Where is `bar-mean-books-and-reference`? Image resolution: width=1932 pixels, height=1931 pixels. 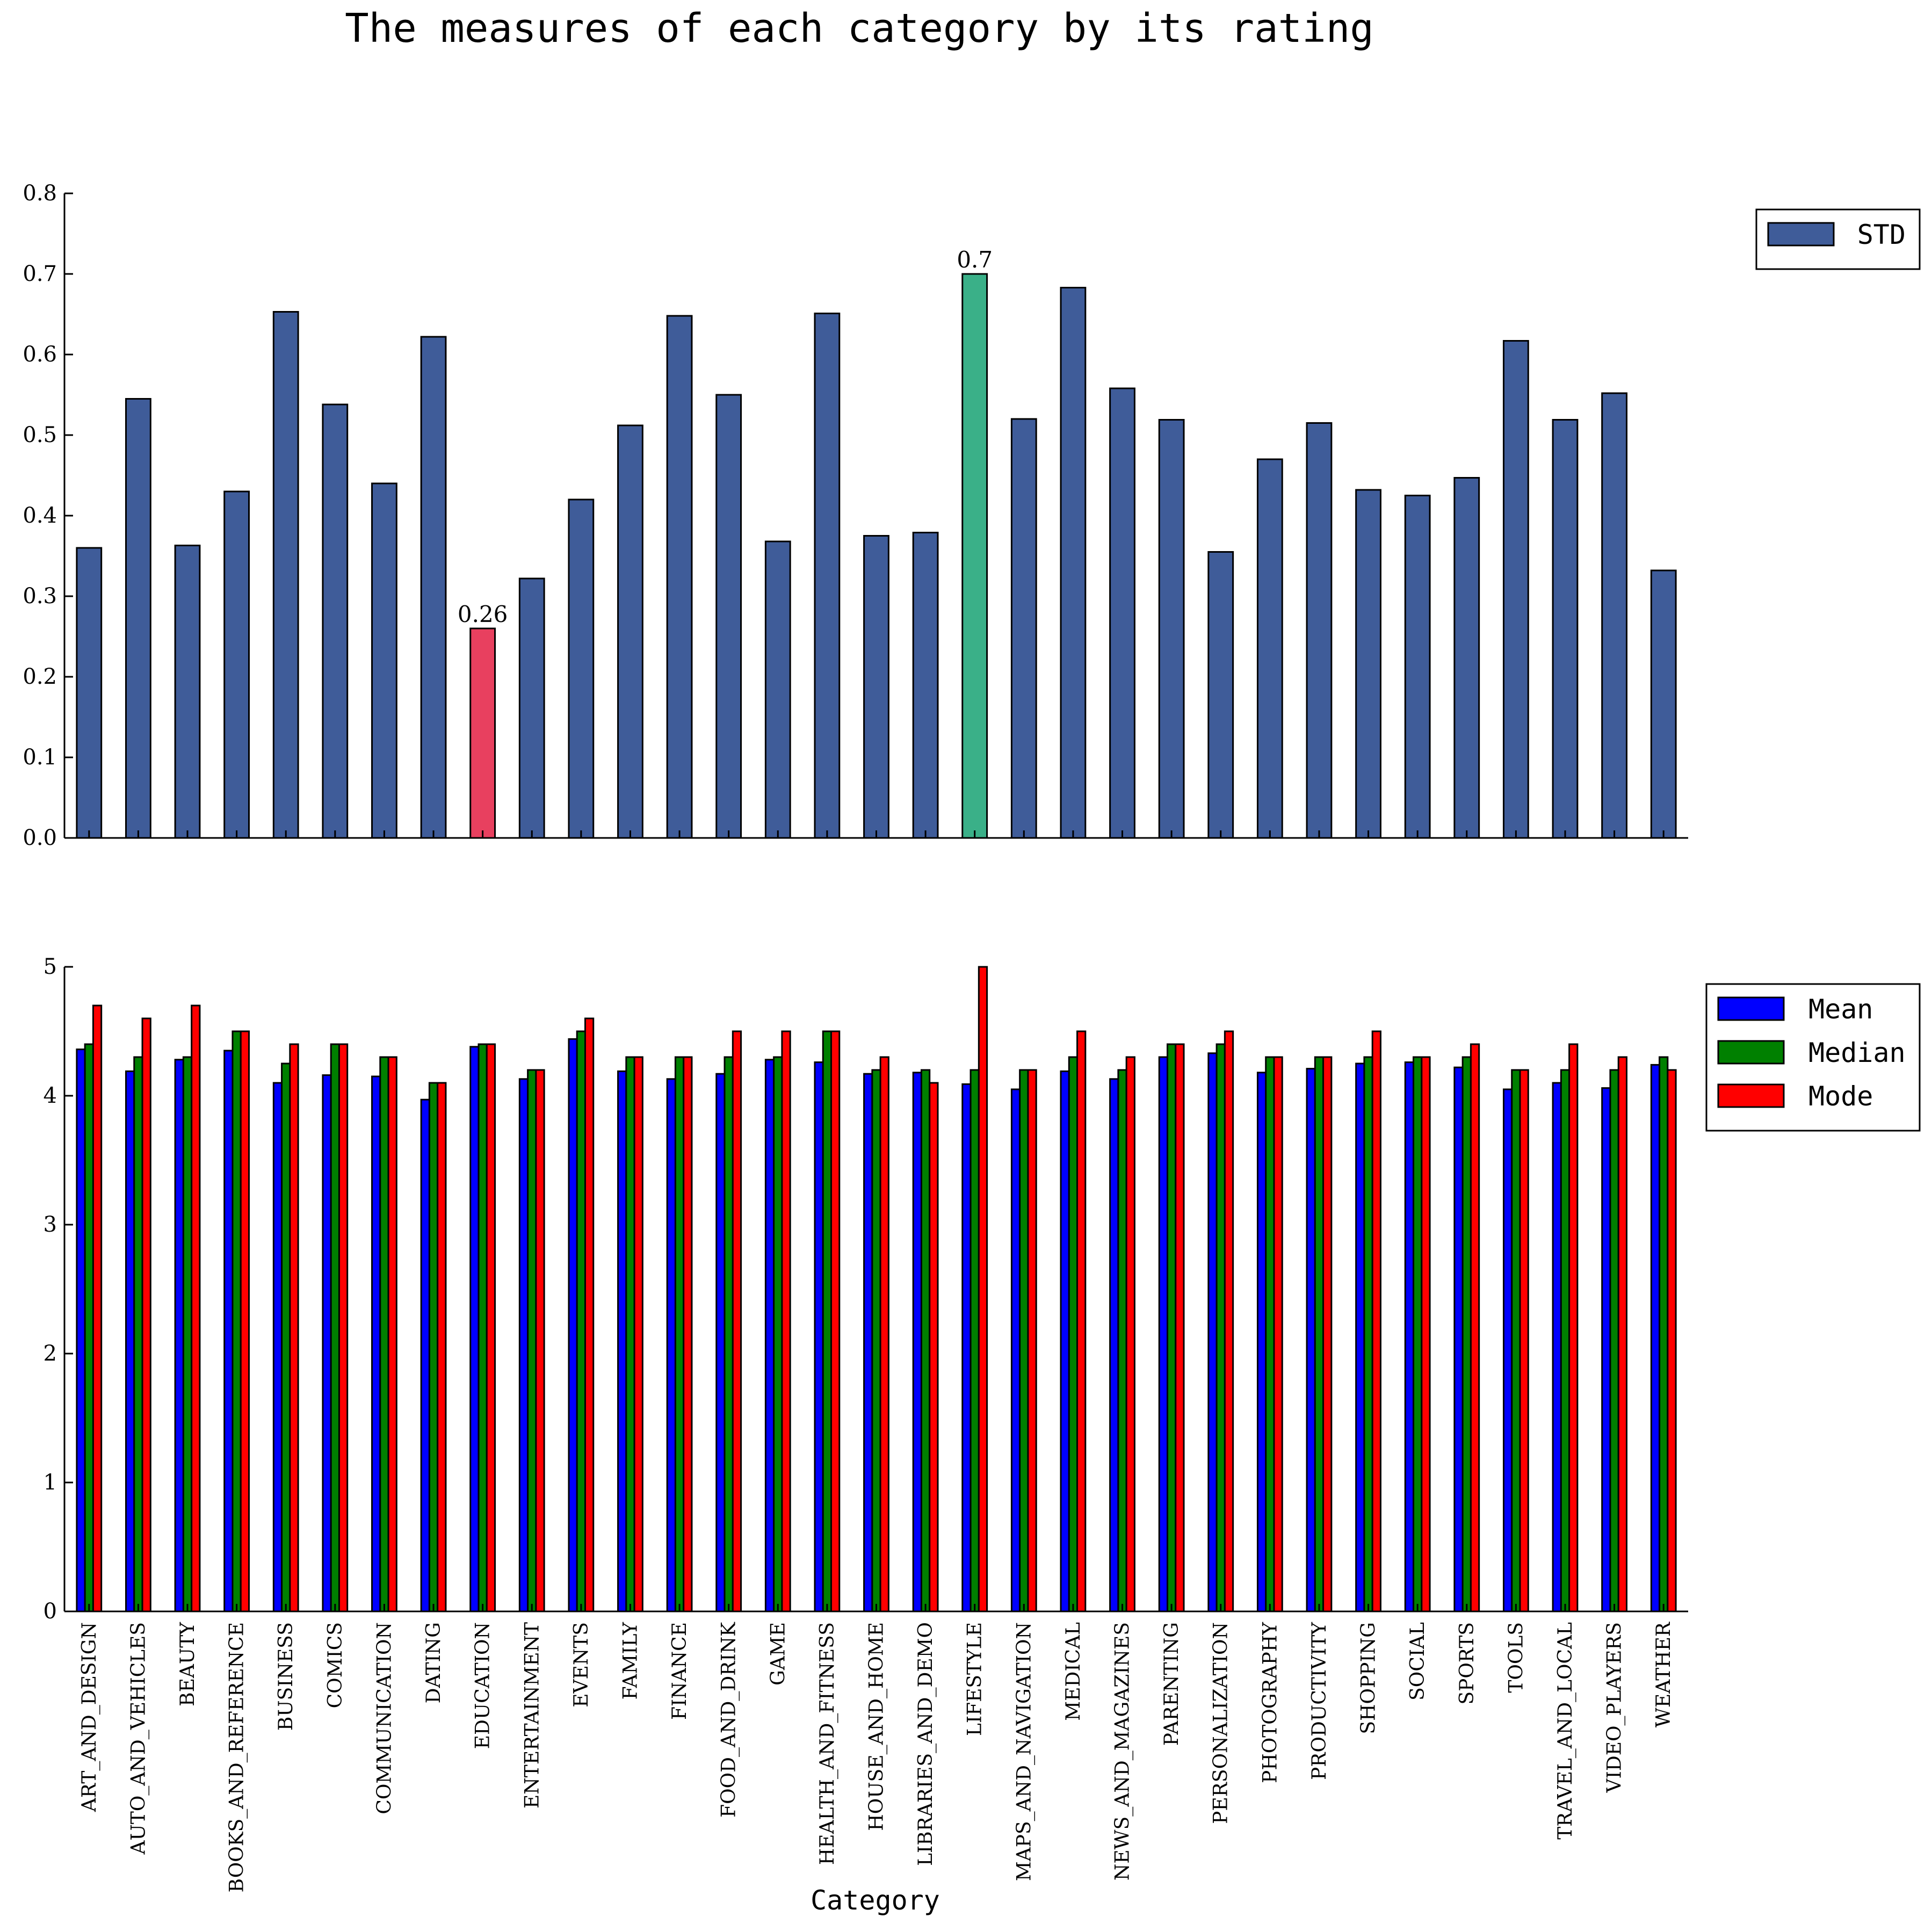
bar-mean-books-and-reference is located at coordinates (228, 1331).